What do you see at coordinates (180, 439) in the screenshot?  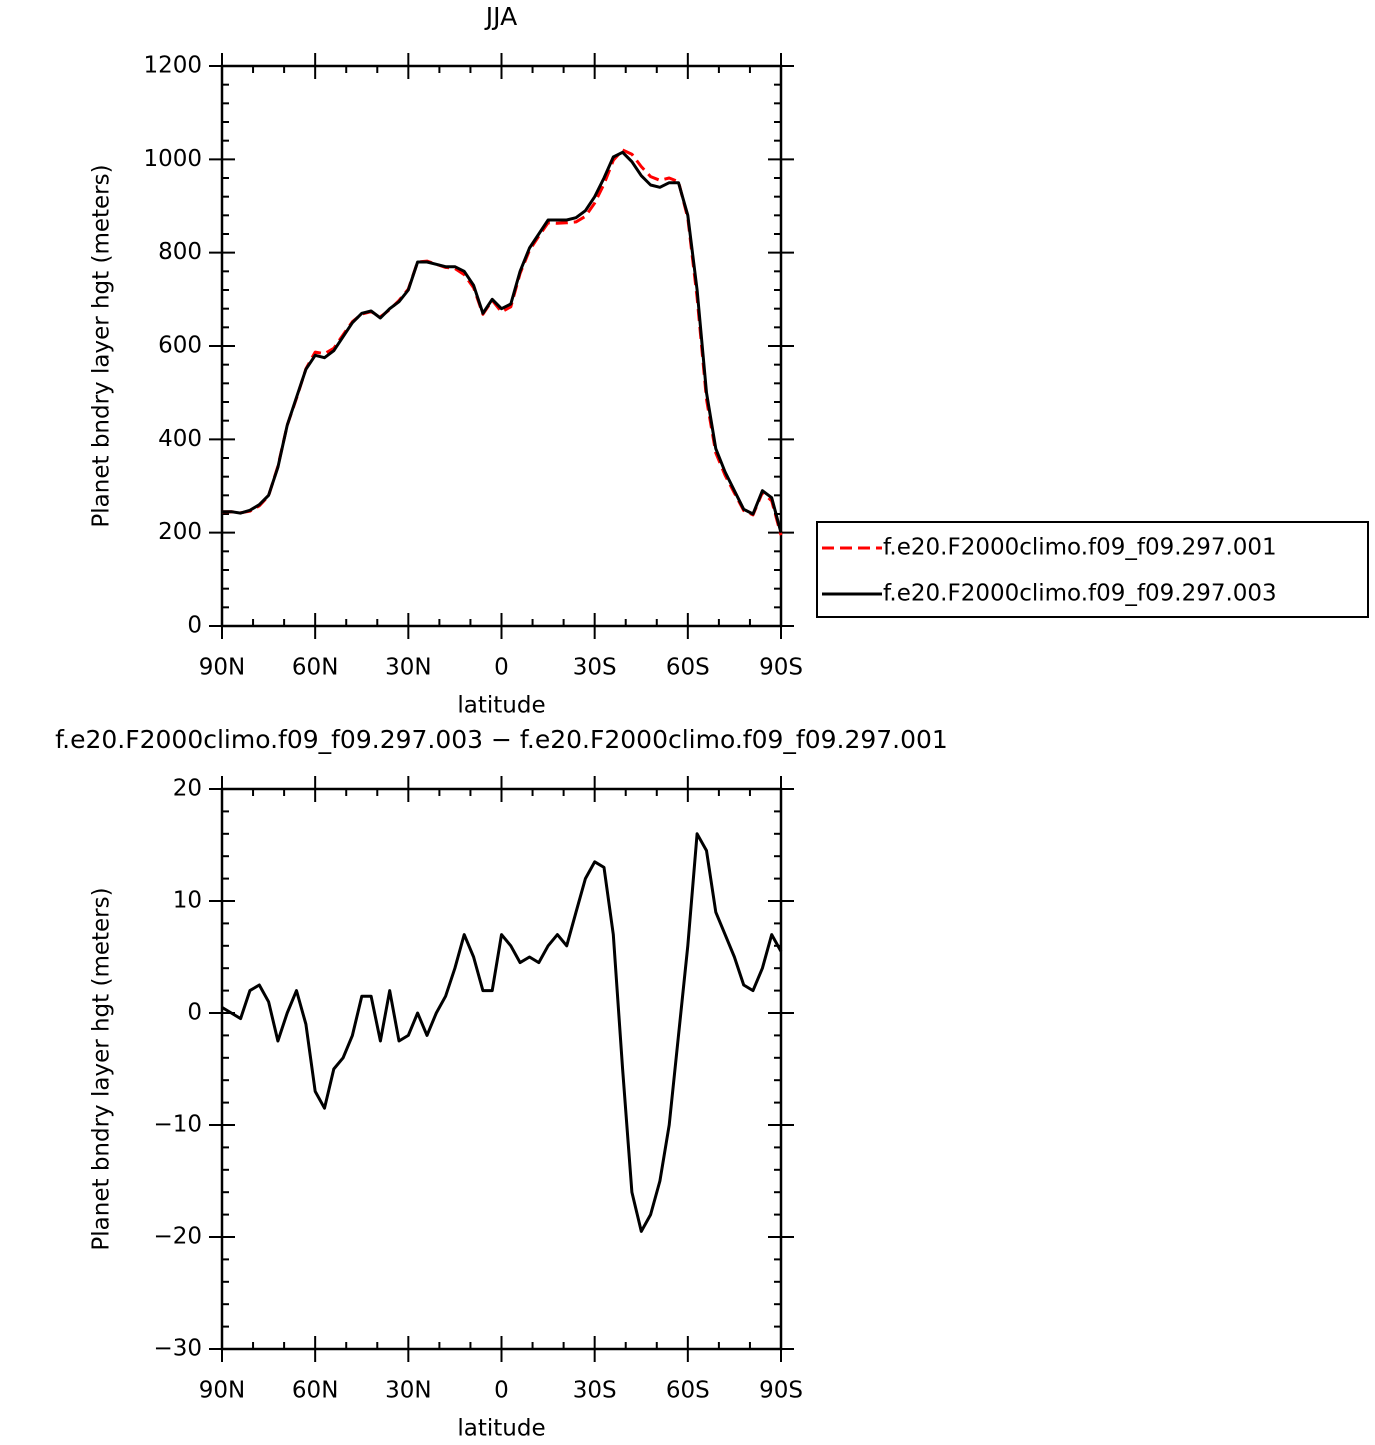 I see `y-tick-label: 400` at bounding box center [180, 439].